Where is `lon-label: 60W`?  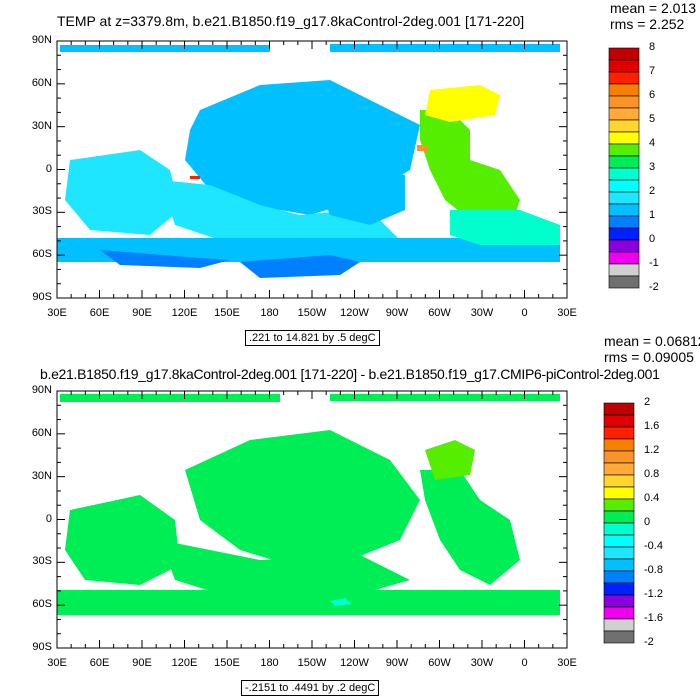 lon-label: 60W is located at coordinates (439, 313).